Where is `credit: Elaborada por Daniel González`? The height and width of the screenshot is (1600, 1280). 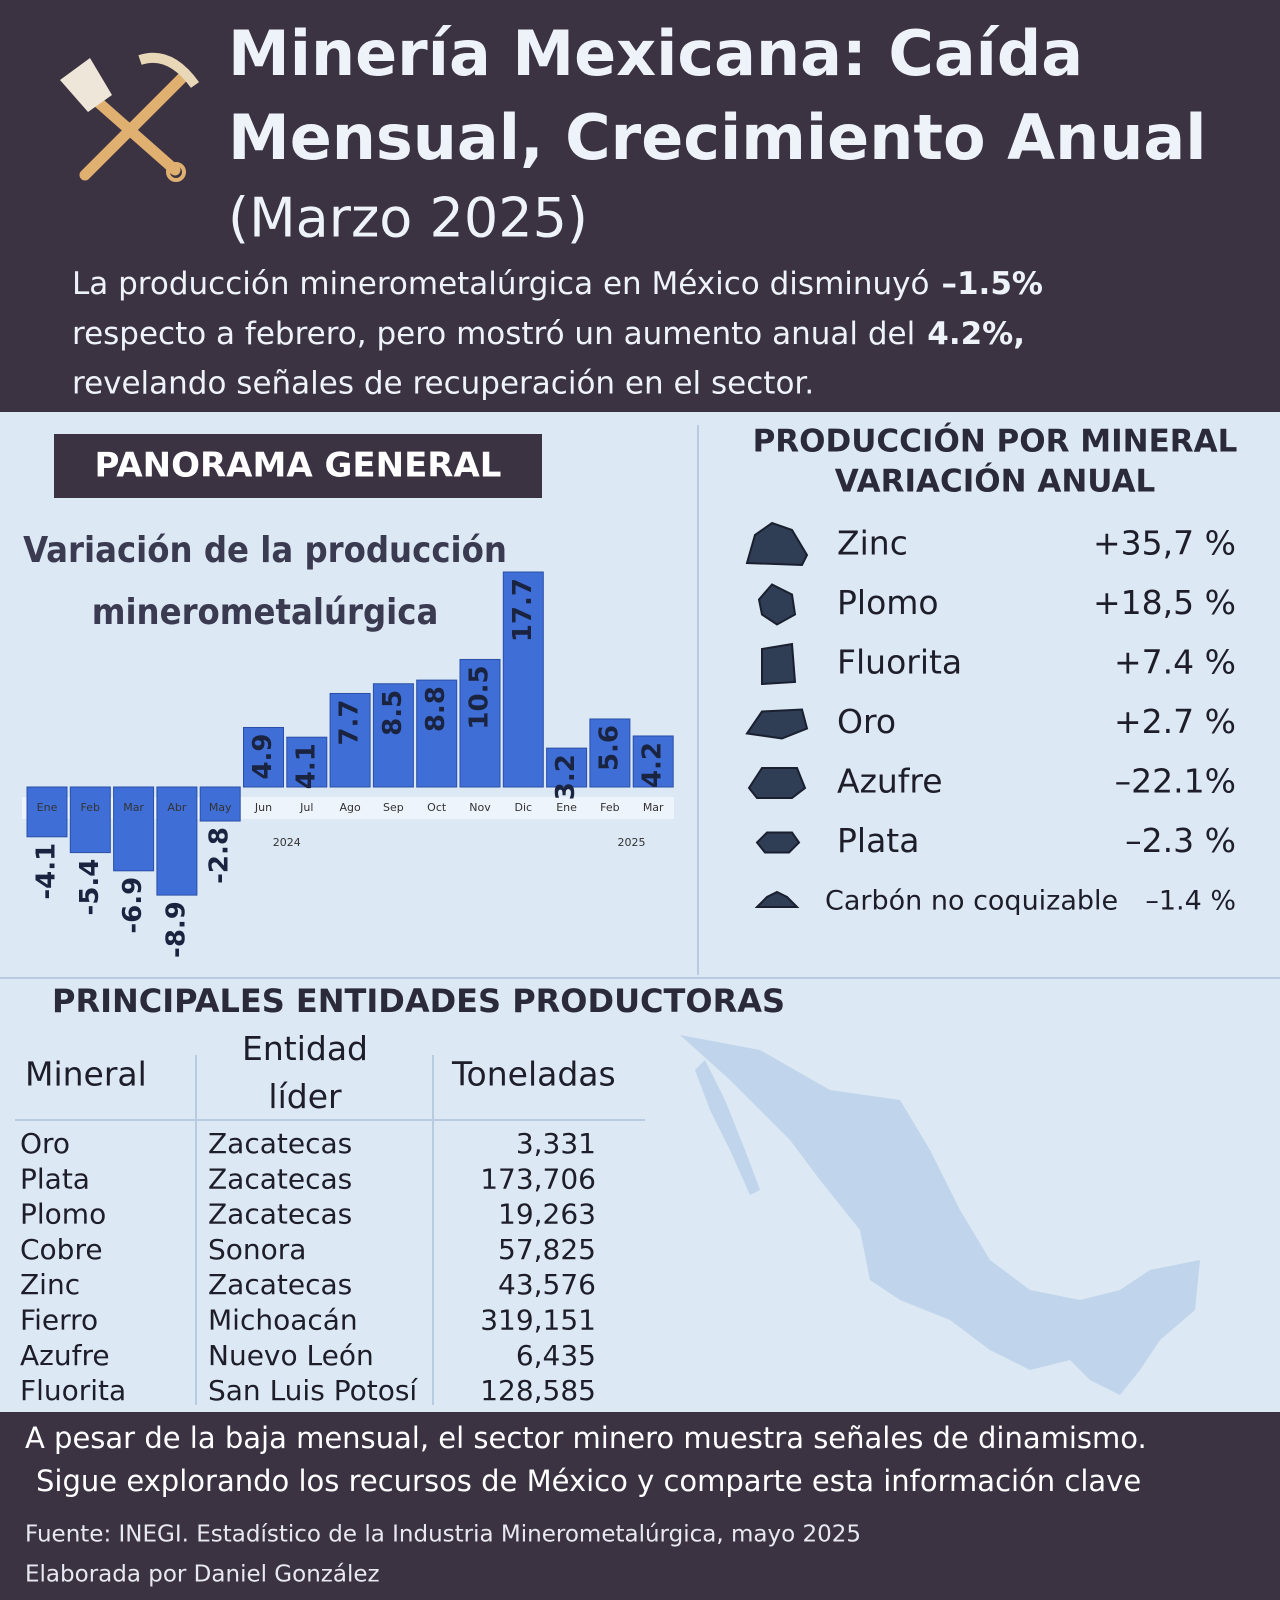 credit: Elaborada por Daniel González is located at coordinates (202, 1575).